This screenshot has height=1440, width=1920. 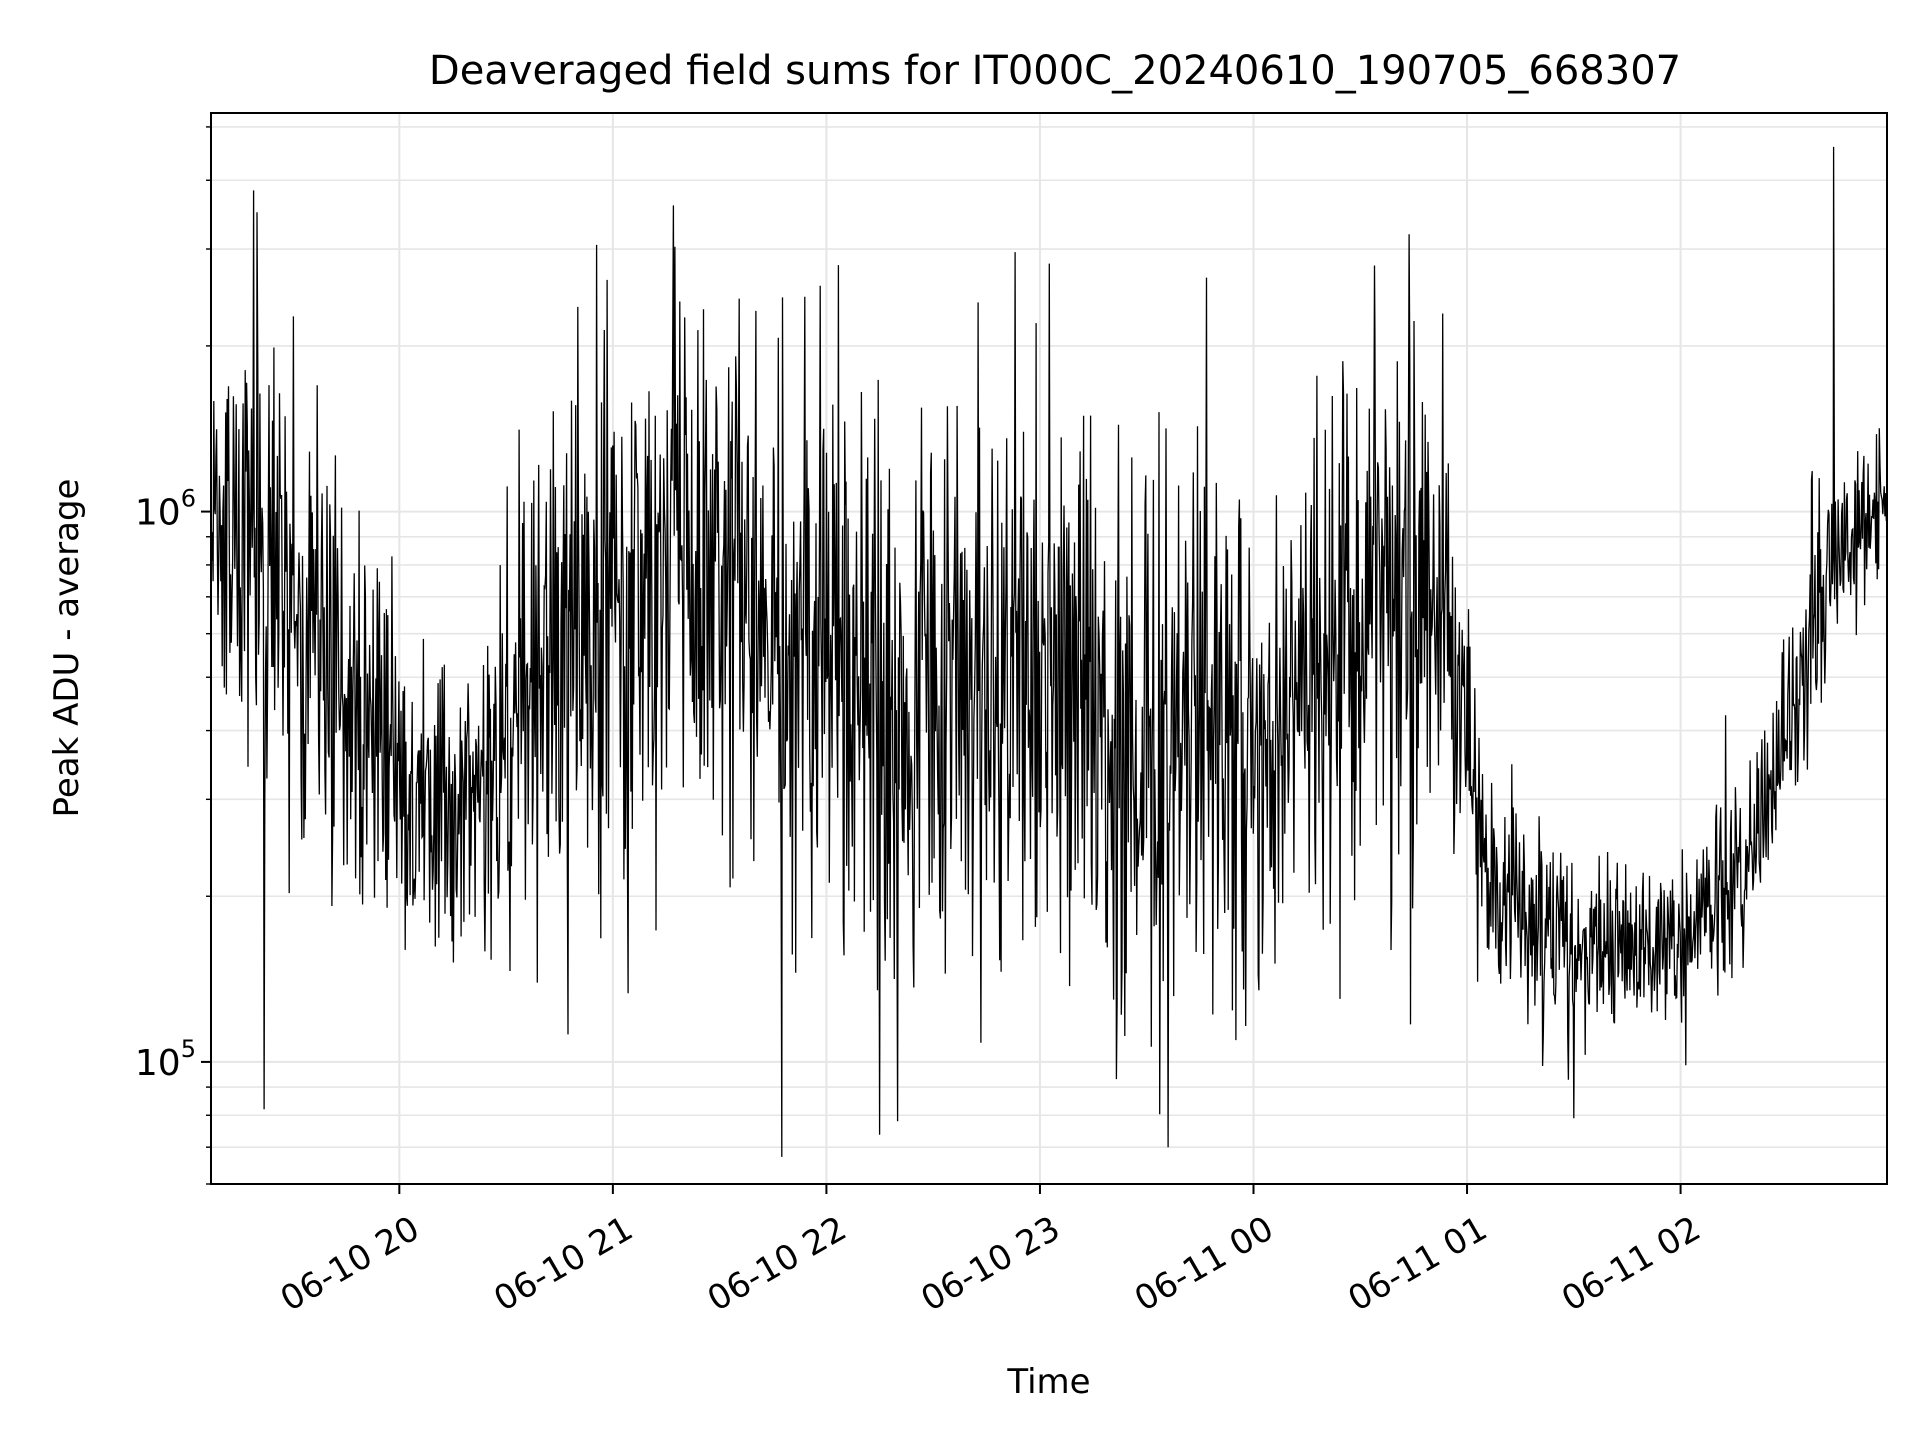 What do you see at coordinates (165, 509) in the screenshot?
I see `y-tick-label: 10⁶` at bounding box center [165, 509].